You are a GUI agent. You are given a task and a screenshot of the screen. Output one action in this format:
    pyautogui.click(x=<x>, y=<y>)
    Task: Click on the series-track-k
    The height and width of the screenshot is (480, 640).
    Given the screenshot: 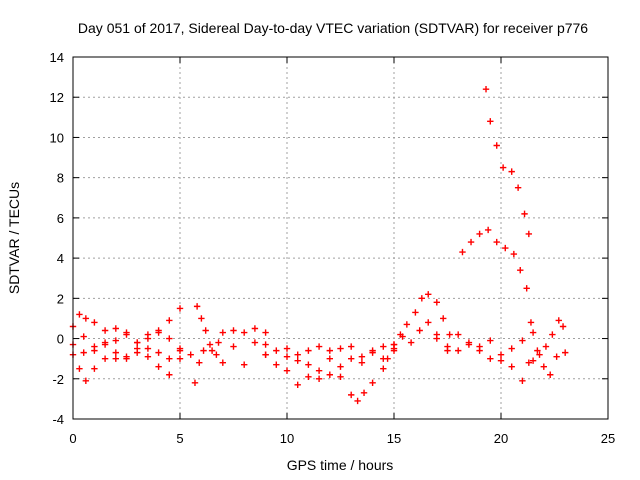 What is the action you would take?
    pyautogui.click(x=463, y=338)
    